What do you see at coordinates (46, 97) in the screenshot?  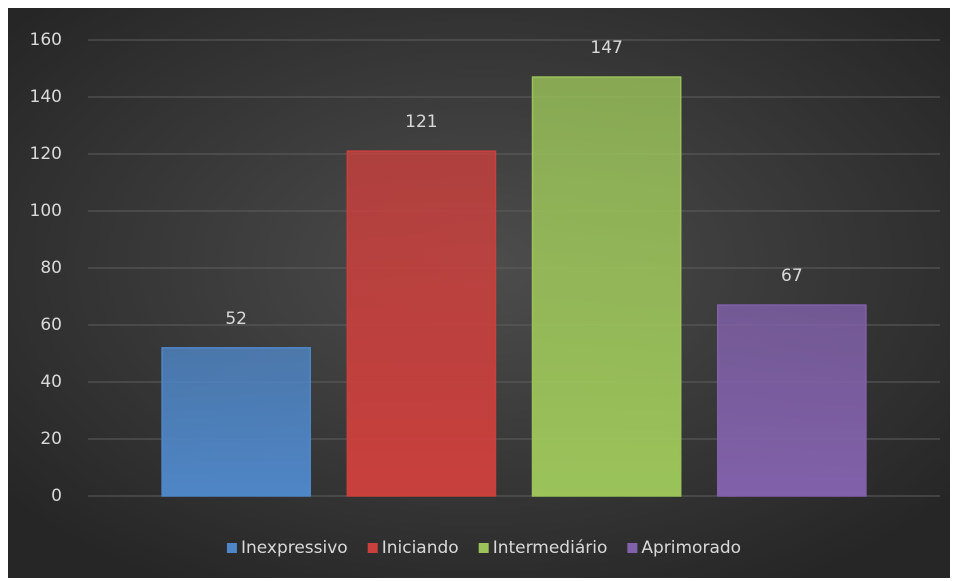 I see `y-tick-label: 140` at bounding box center [46, 97].